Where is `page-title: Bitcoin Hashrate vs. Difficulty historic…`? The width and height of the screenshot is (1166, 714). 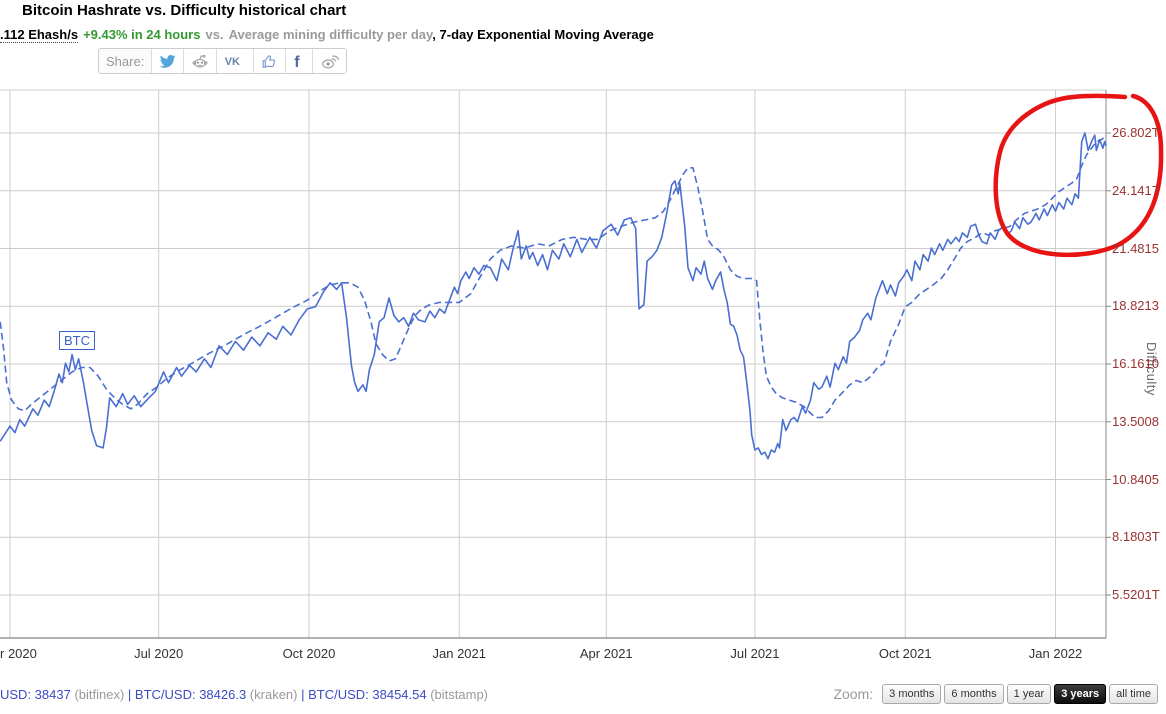
page-title: Bitcoin Hashrate vs. Difficulty historic… is located at coordinates (184, 10).